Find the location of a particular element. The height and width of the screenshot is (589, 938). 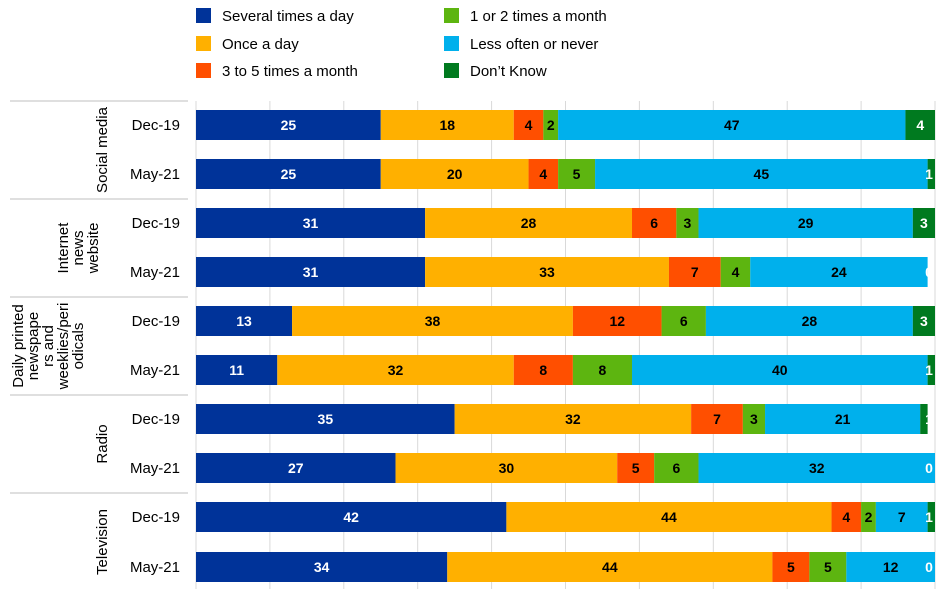

data-label: 5 is located at coordinates (577, 174).